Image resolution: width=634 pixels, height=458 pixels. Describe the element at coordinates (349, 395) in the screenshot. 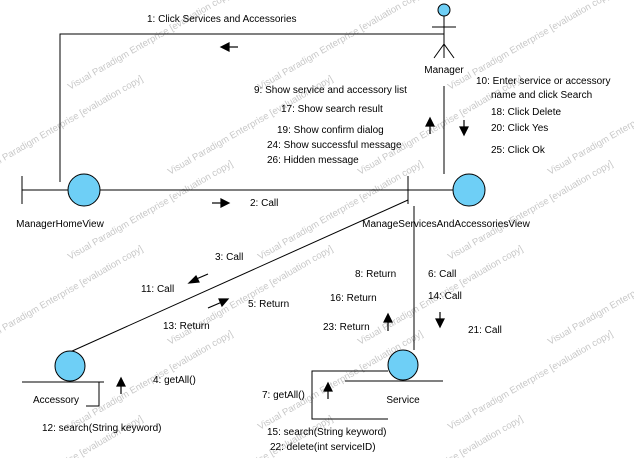

I see `self-link-service` at that location.